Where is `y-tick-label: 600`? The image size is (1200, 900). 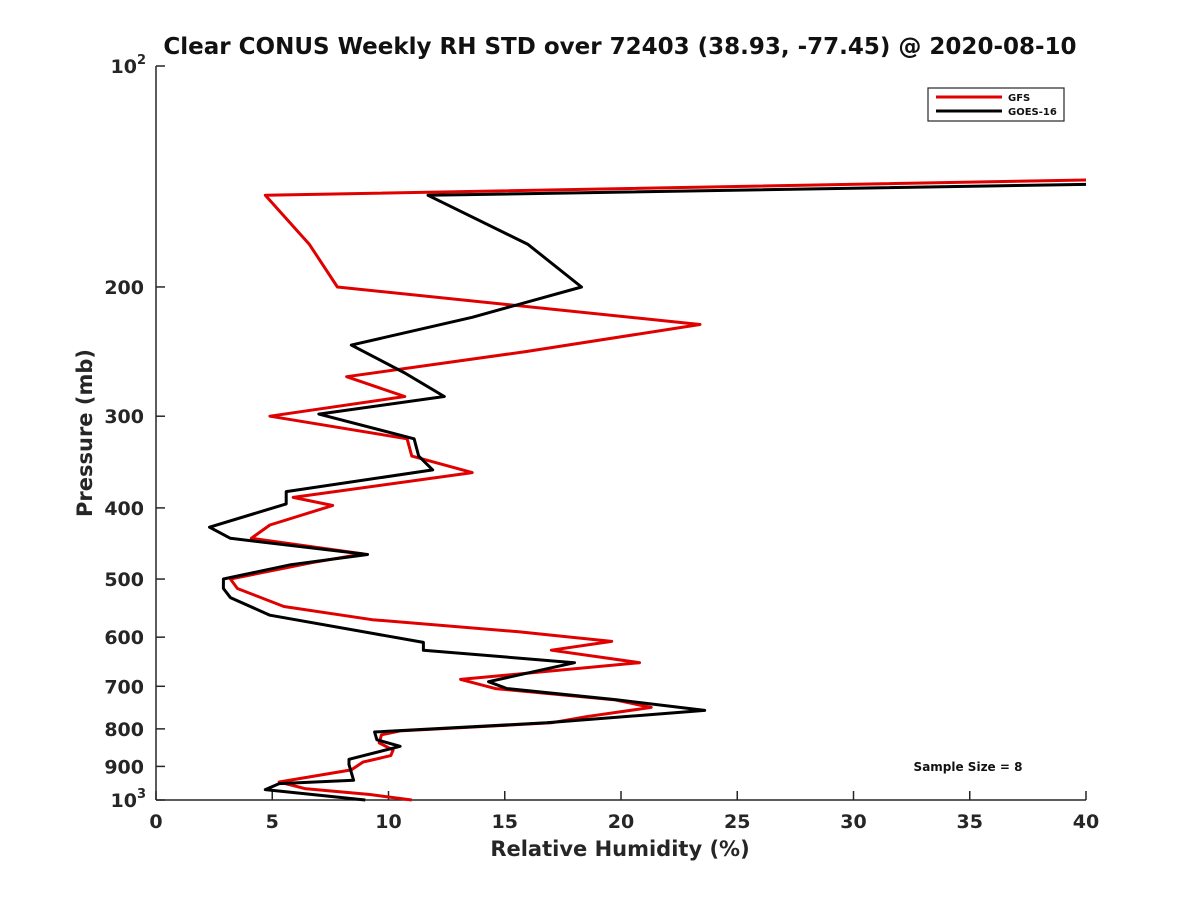
y-tick-label: 600 is located at coordinates (124, 638).